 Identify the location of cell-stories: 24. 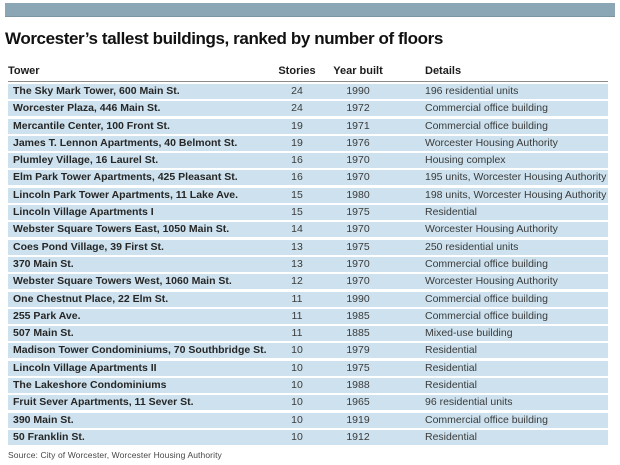
(297, 91).